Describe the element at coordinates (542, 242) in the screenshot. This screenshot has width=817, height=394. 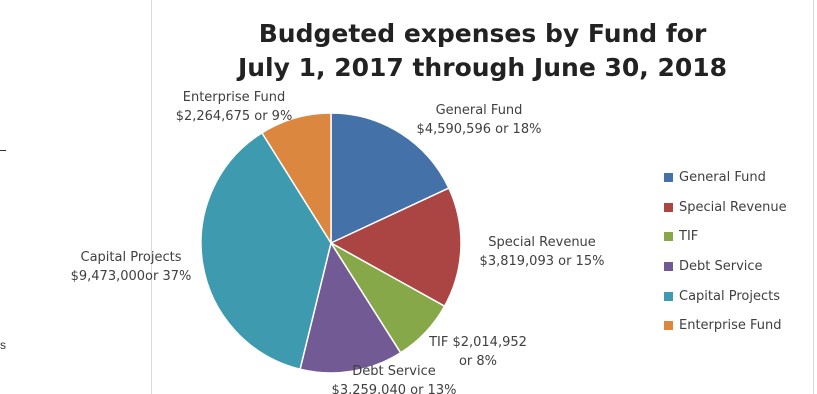
I see `data-label-special-revenue: Special Revenue` at that location.